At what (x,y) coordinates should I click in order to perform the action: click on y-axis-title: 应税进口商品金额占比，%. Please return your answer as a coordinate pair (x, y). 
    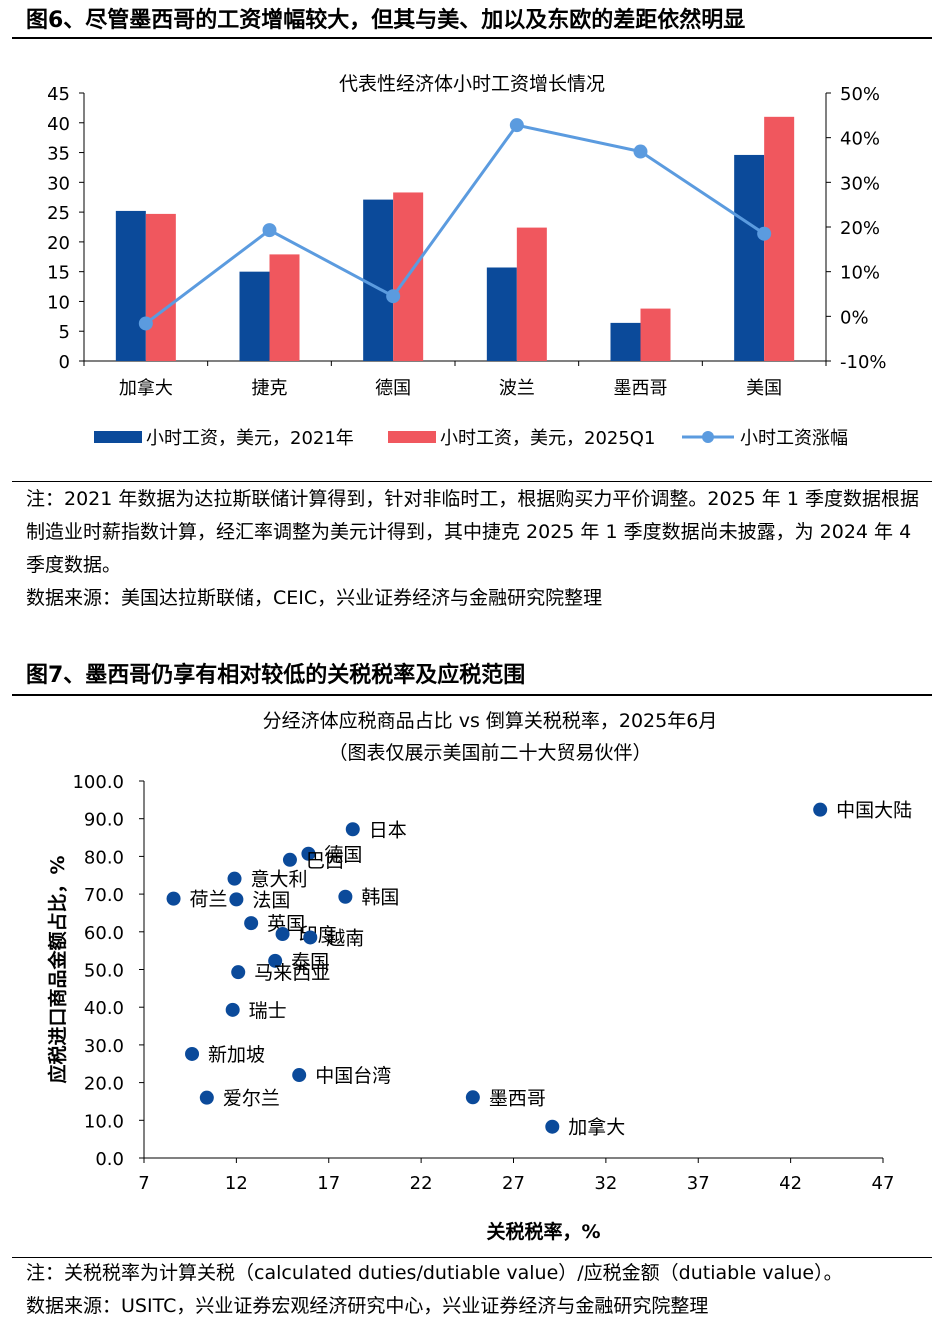
    Looking at the image, I should click on (57, 969).